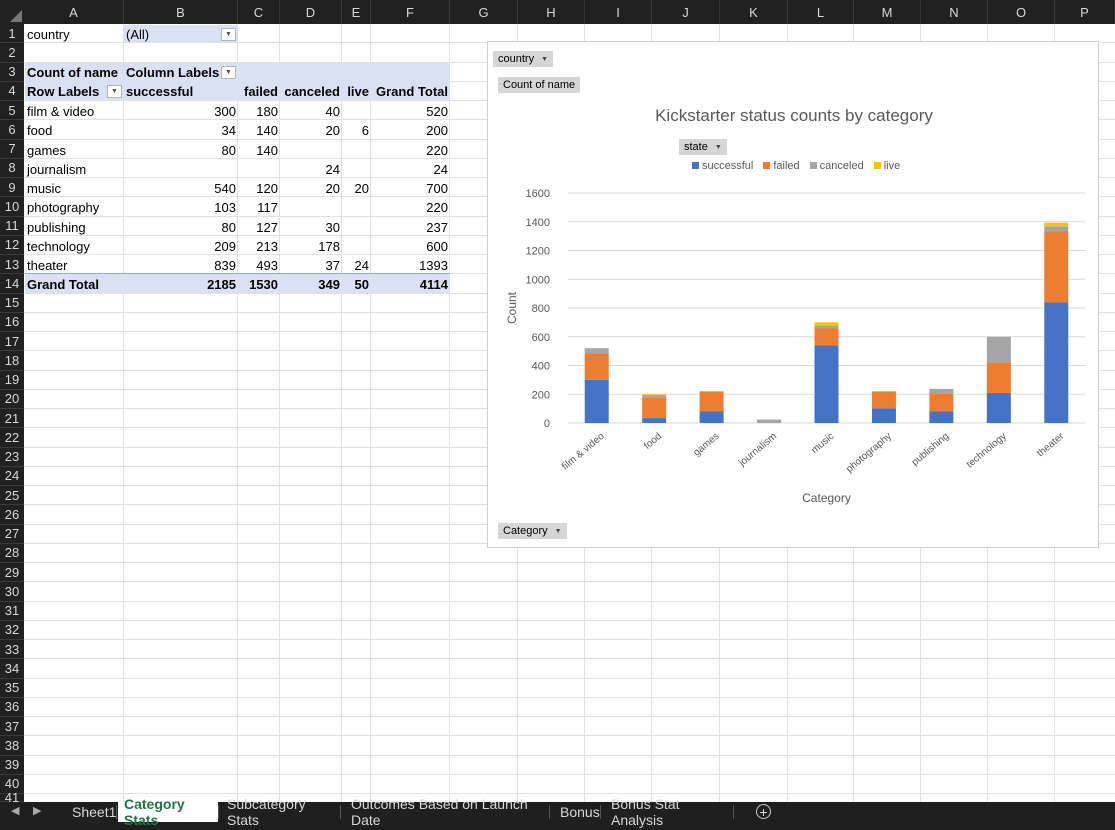 The height and width of the screenshot is (830, 1115). I want to click on sheet-tab-sheet1: Sheet1, so click(94, 812).